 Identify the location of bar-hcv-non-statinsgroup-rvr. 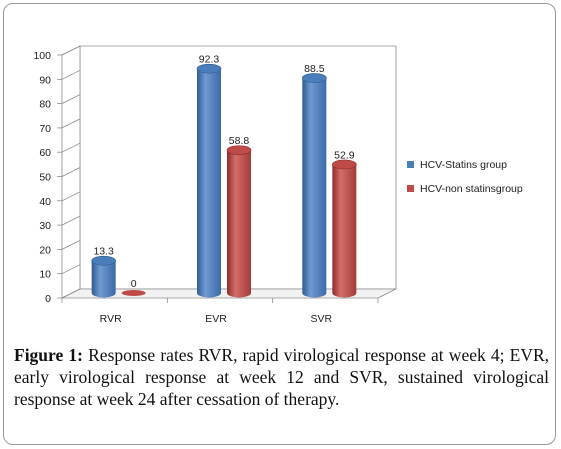
(133, 293).